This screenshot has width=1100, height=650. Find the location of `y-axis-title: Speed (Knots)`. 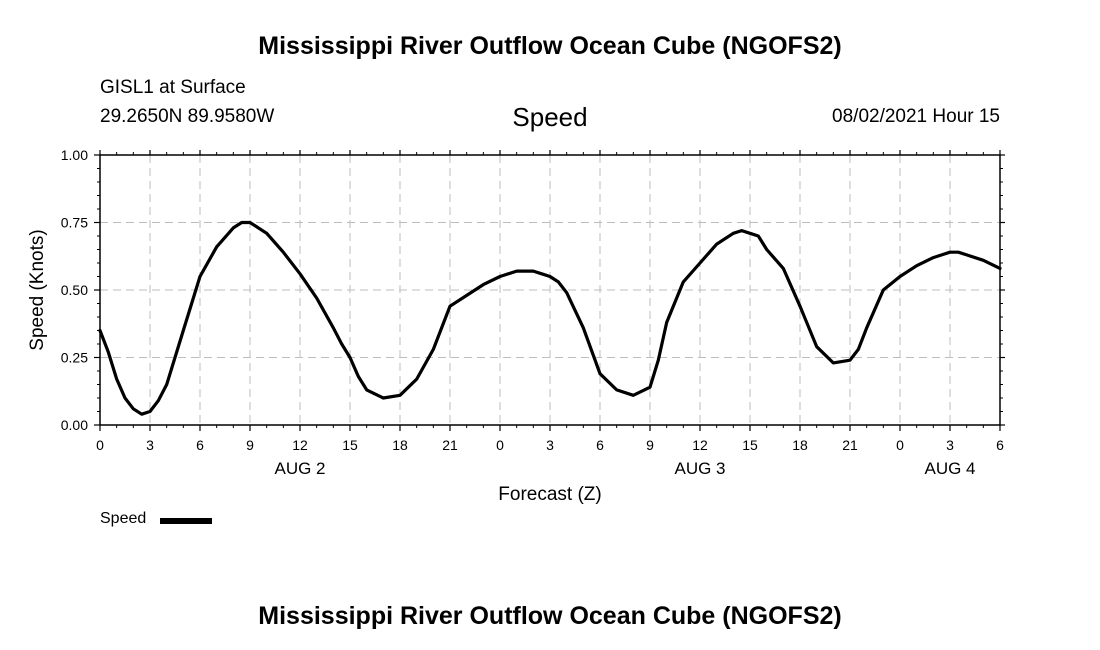

y-axis-title: Speed (Knots) is located at coordinates (37, 289).